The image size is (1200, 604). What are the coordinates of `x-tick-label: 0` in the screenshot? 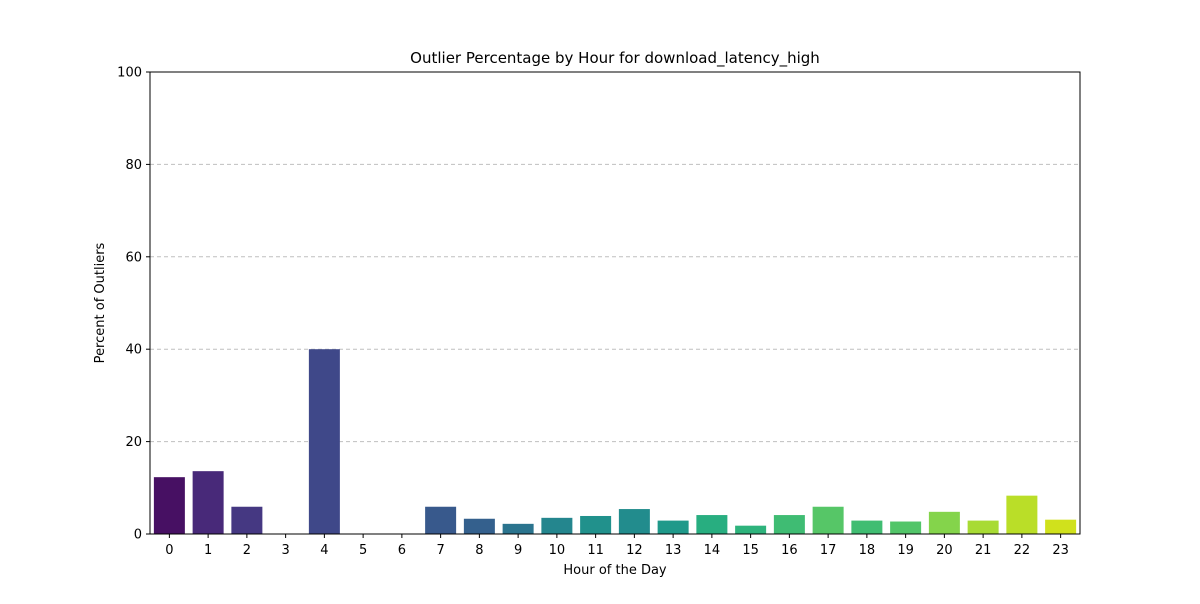 It's located at (169, 550).